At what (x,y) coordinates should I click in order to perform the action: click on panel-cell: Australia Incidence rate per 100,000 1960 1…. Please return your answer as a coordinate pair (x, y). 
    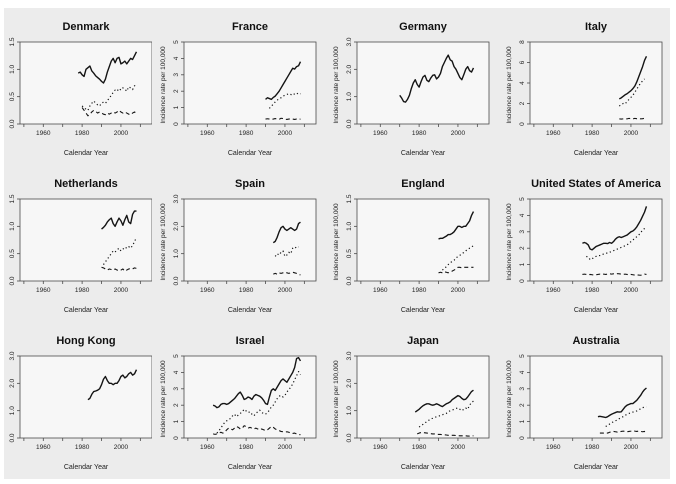
    Looking at the image, I should click on (584, 400).